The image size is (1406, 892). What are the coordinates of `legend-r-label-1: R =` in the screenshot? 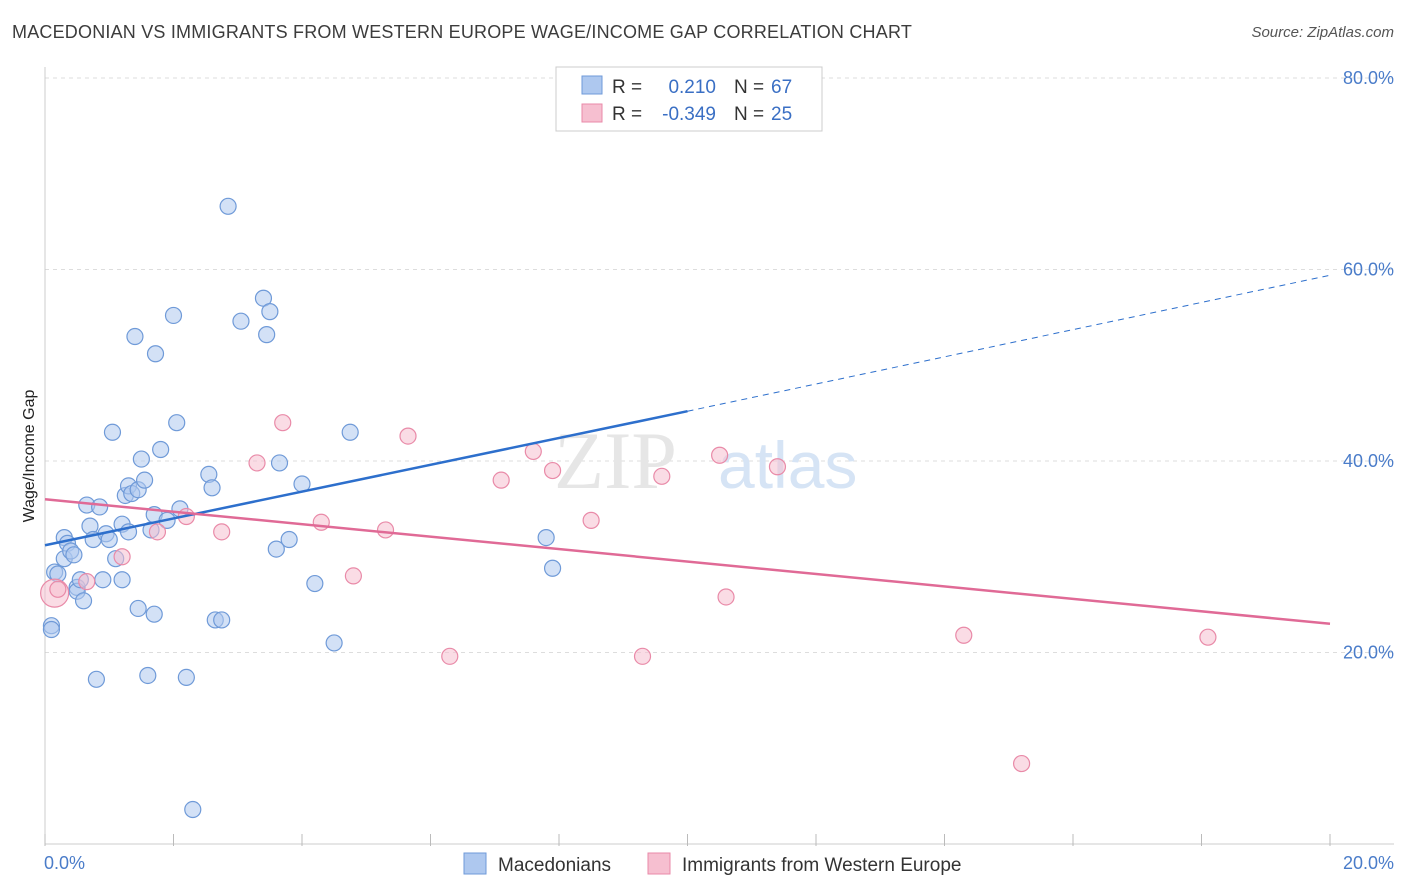 It's located at (627, 114).